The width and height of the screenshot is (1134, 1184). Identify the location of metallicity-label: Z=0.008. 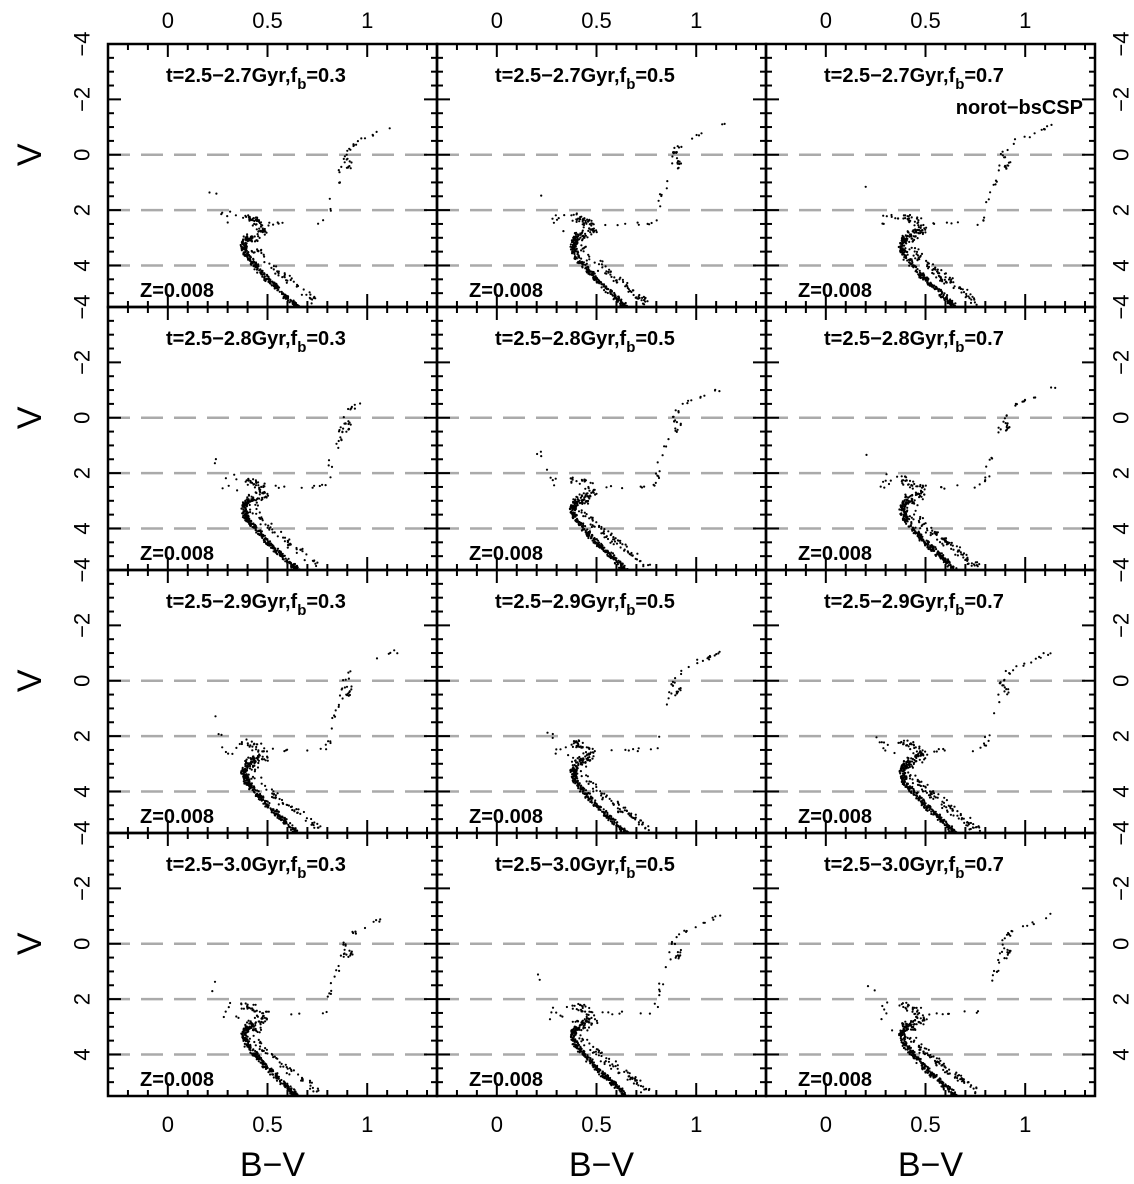
(177, 817).